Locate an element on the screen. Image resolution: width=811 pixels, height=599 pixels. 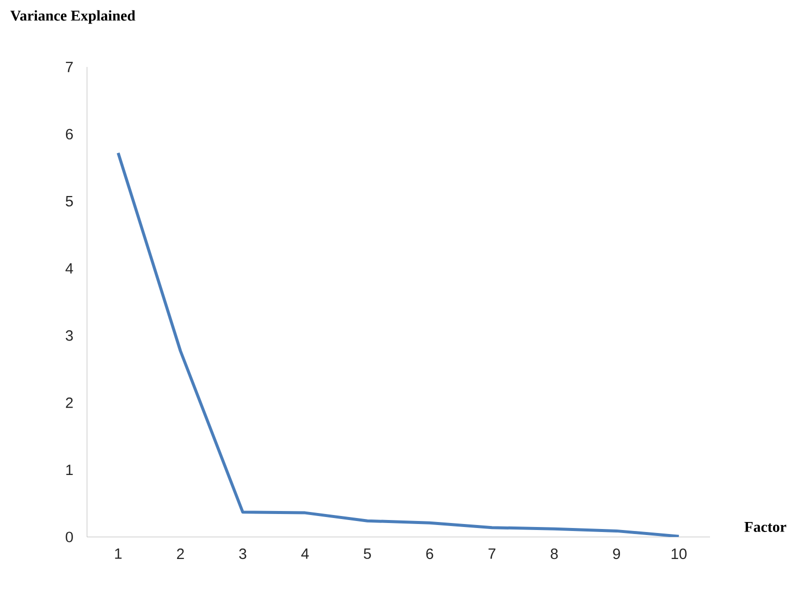
y-tick-label: 1 is located at coordinates (69, 469).